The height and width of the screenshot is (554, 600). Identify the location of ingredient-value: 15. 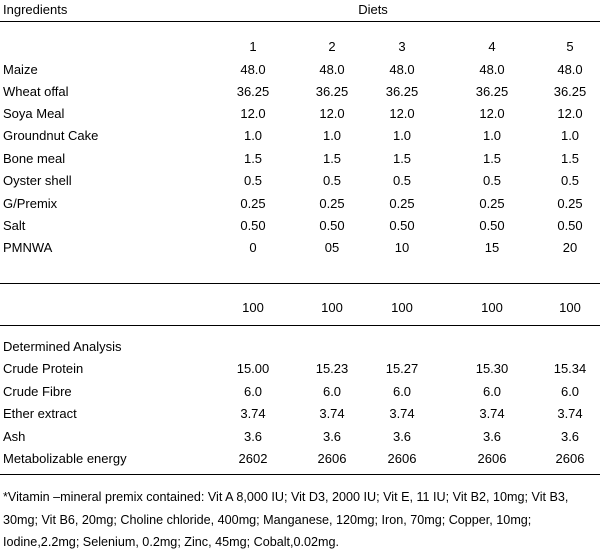
(492, 247).